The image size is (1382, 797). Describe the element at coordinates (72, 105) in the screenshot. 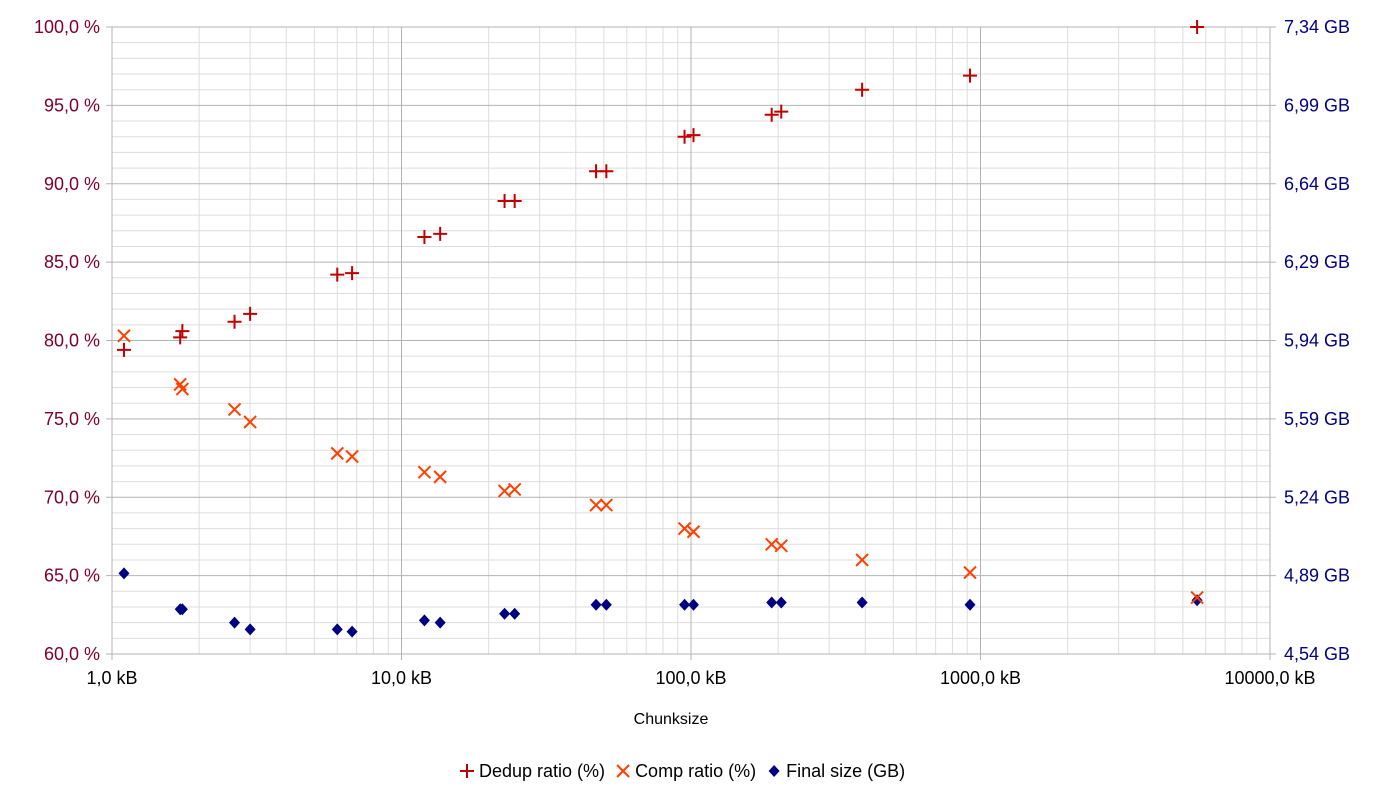

I see `left-tick-label: 95,0 %` at that location.